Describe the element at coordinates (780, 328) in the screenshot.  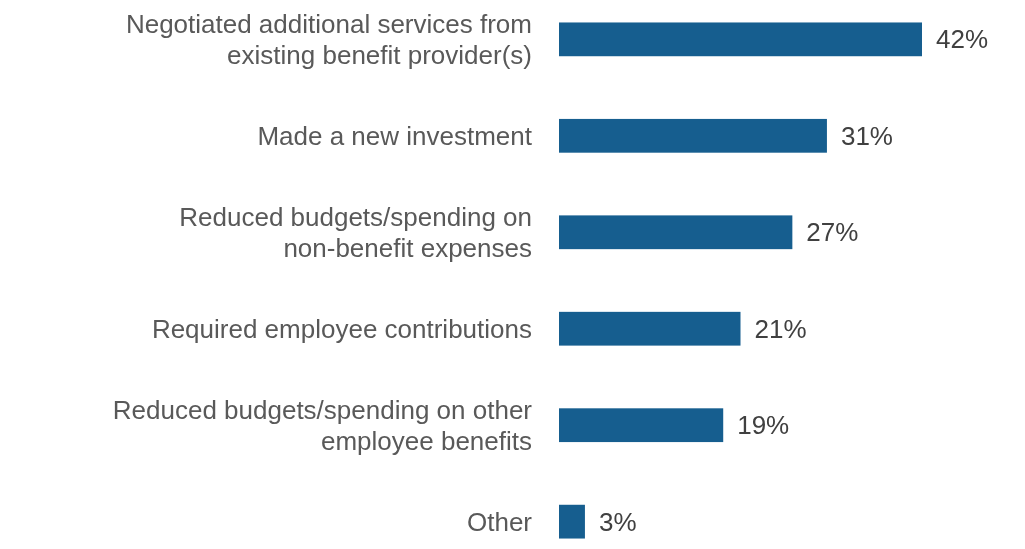
I see `data-label: 21%` at that location.